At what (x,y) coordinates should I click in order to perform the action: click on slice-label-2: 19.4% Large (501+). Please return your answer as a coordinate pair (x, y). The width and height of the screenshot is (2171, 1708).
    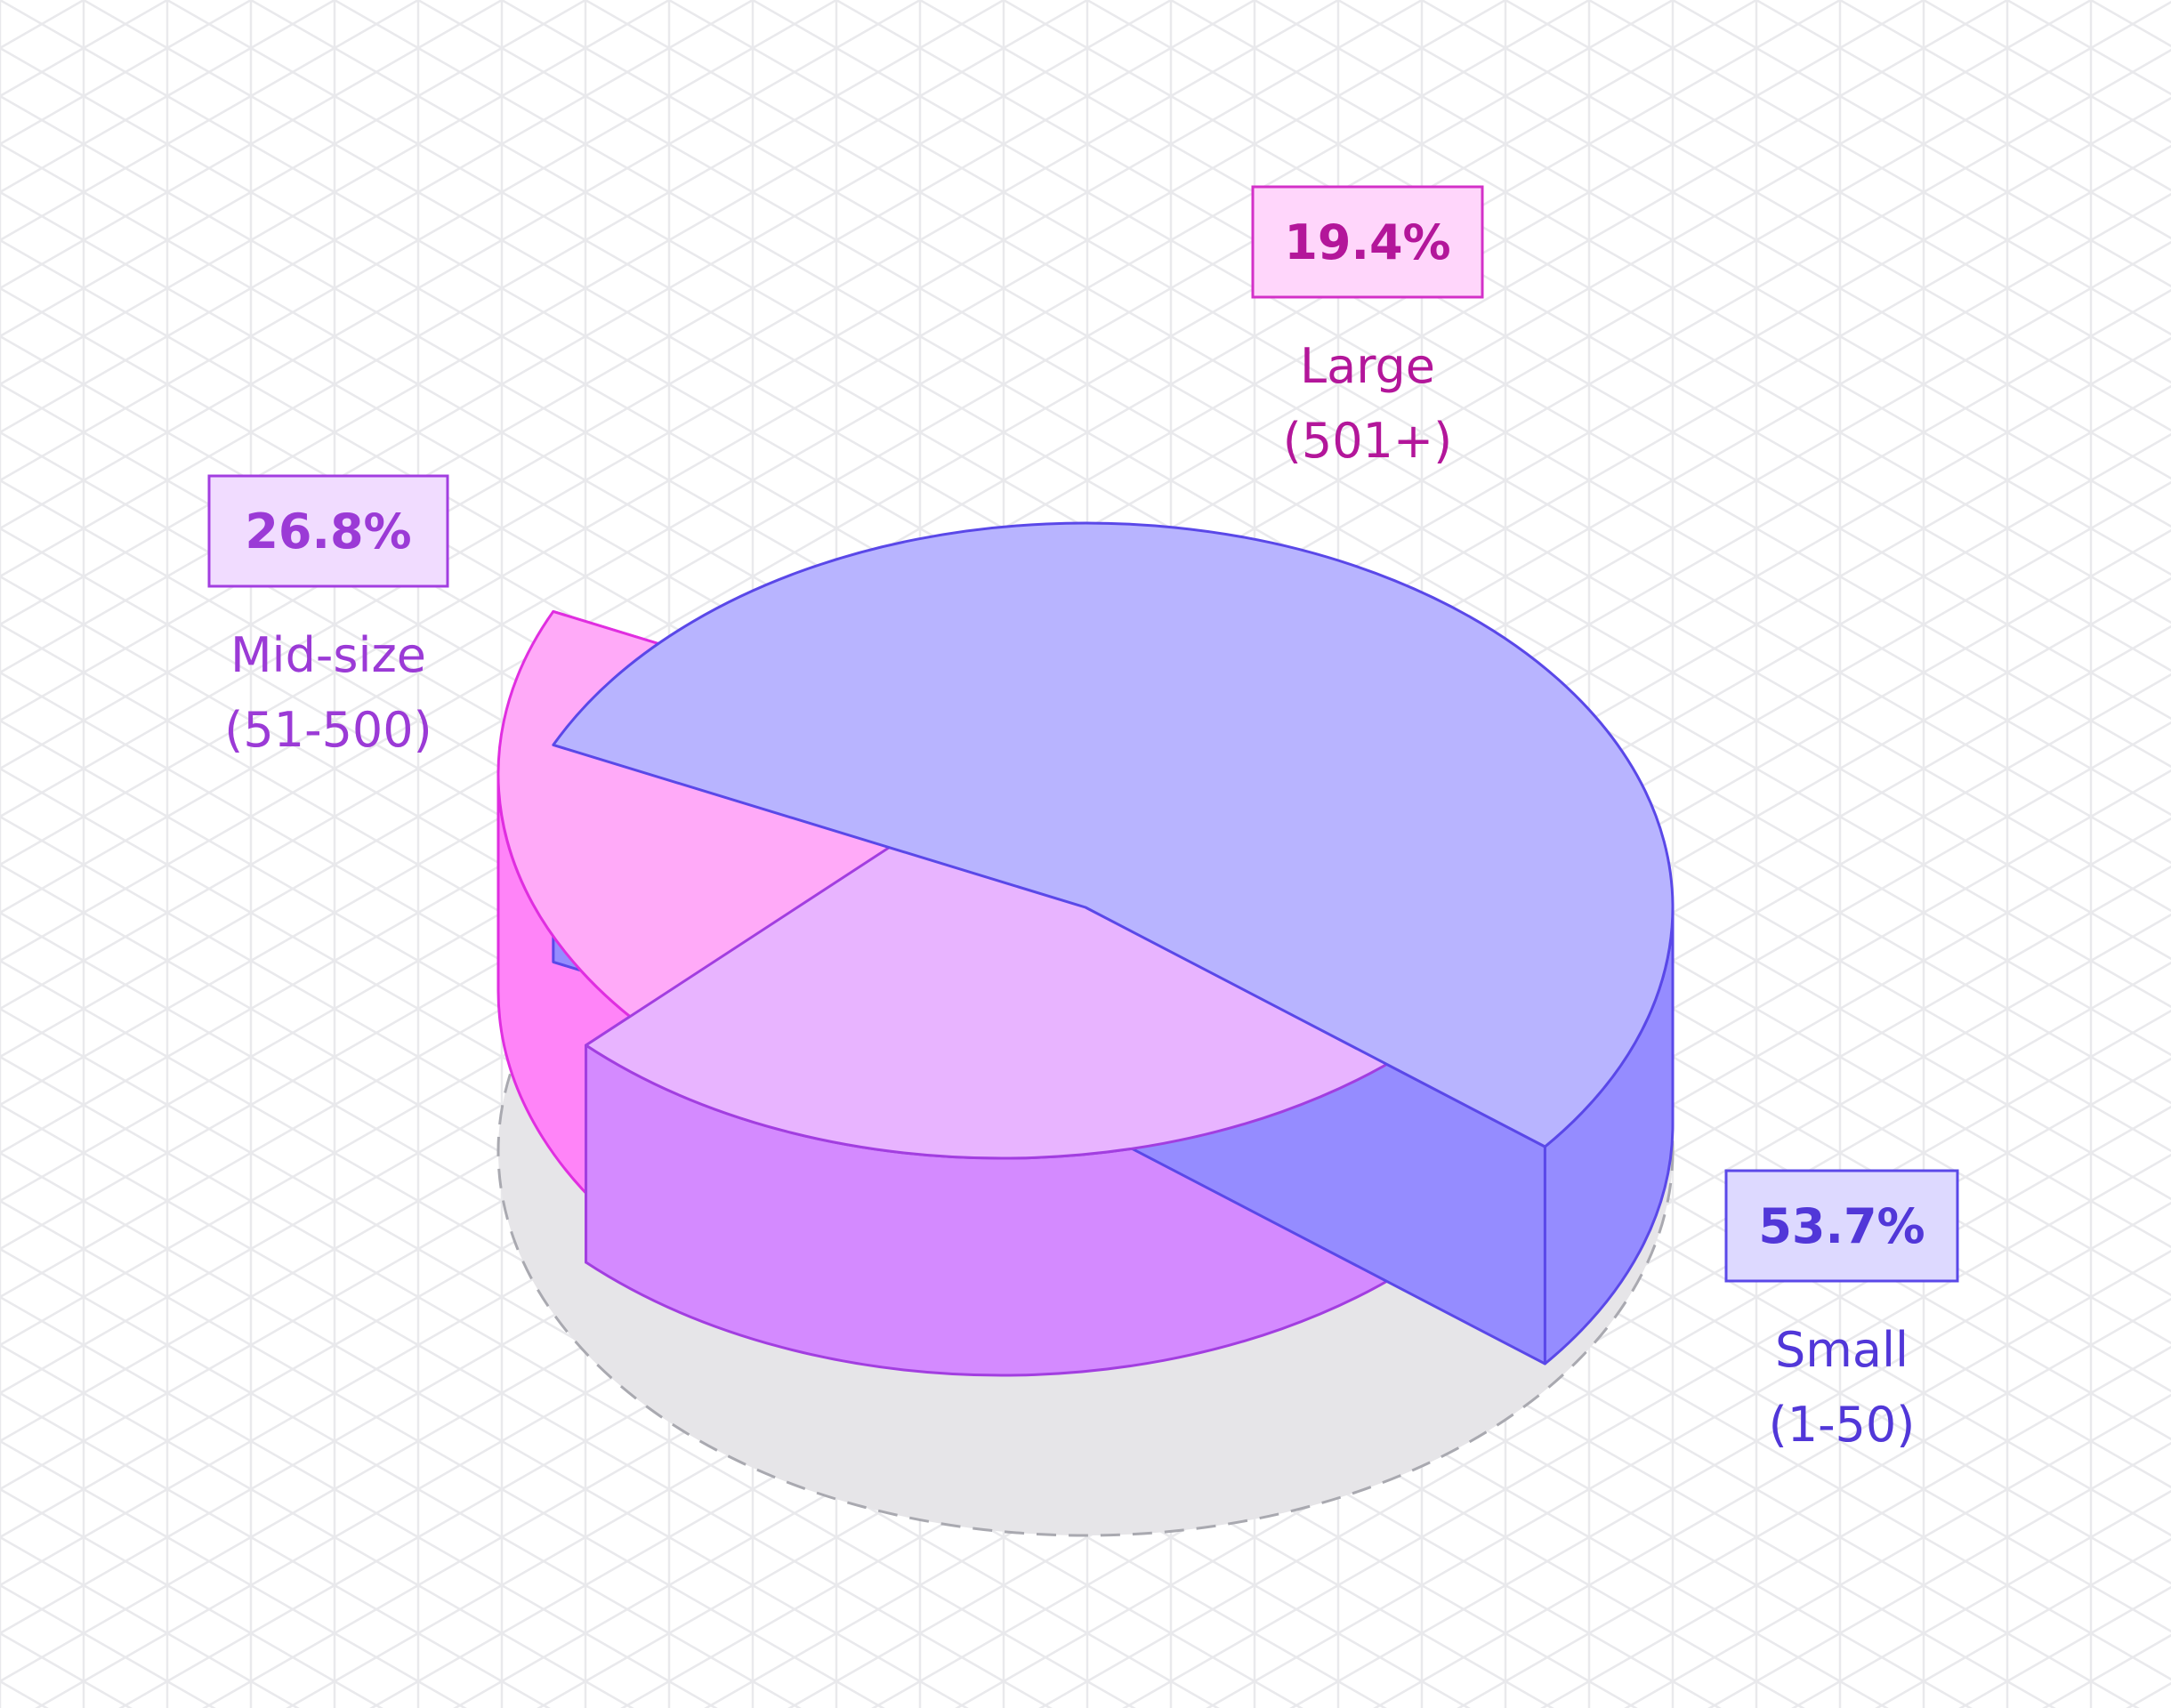
    Looking at the image, I should click on (1367, 327).